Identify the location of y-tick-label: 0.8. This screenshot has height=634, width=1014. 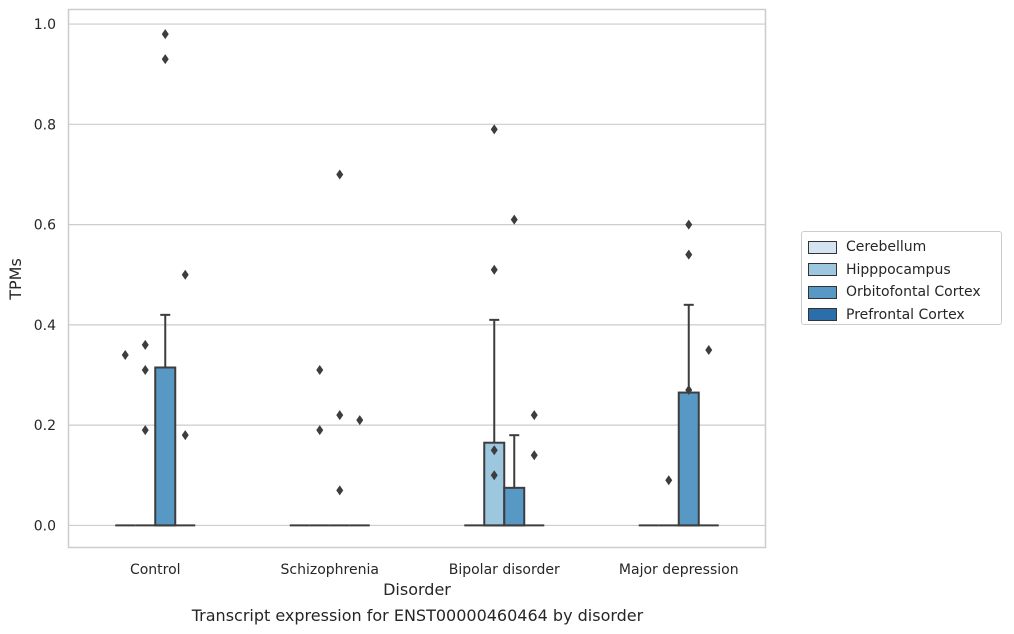
(45, 125).